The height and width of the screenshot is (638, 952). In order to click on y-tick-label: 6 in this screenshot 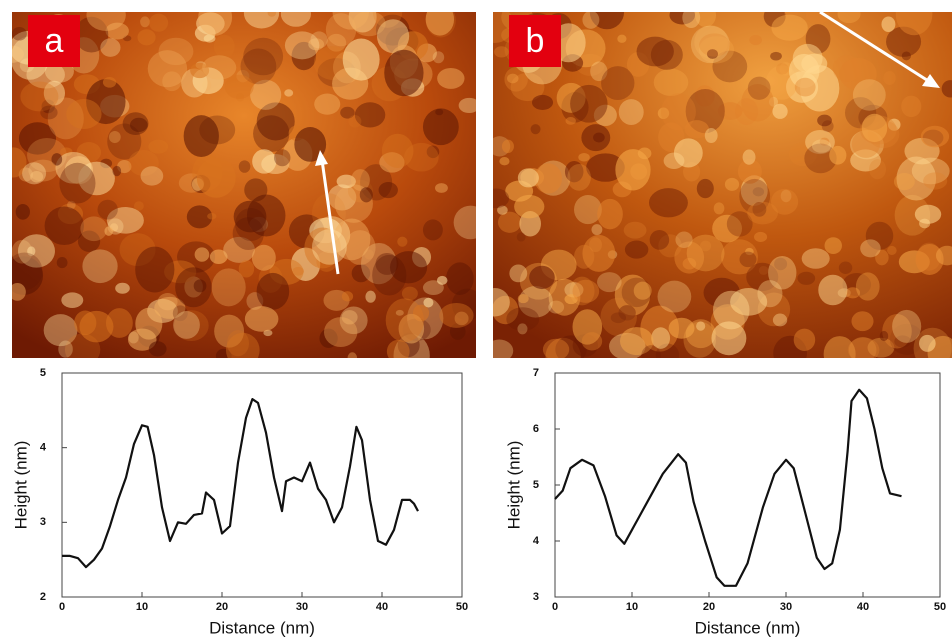, I will do `click(536, 429)`.